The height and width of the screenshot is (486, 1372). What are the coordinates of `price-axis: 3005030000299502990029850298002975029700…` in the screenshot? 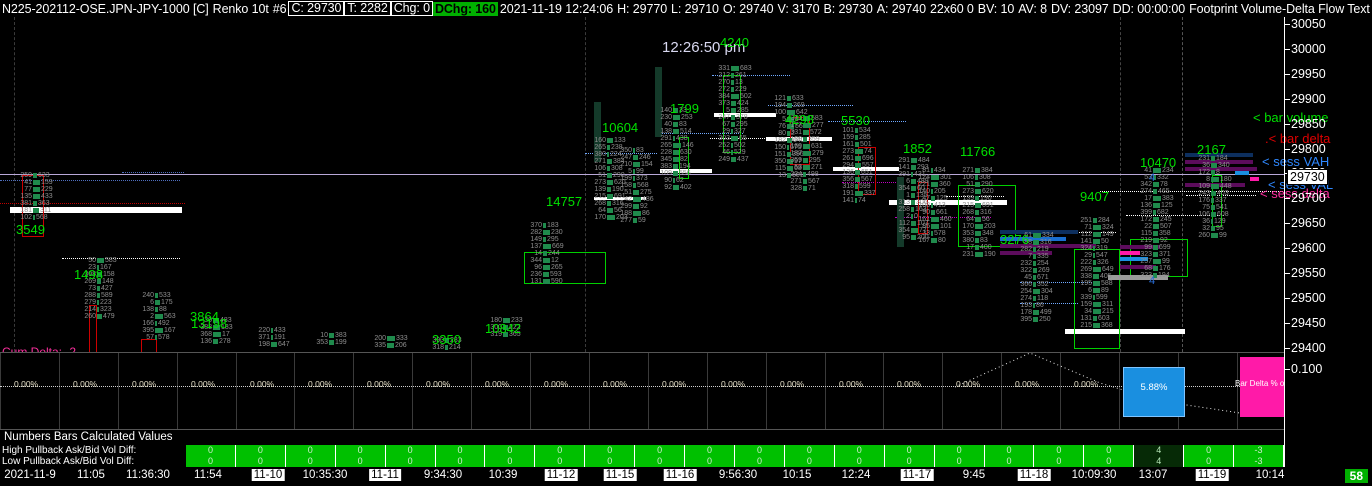 It's located at (1328, 242).